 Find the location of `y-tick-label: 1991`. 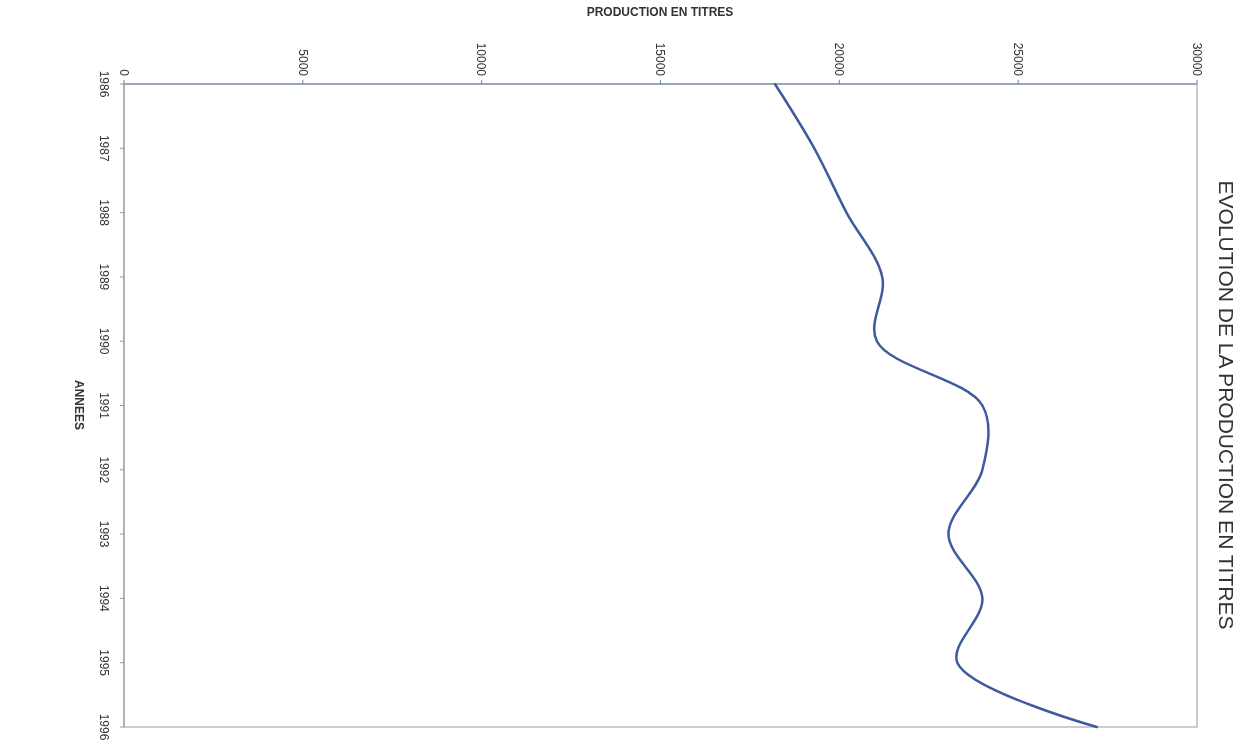

y-tick-label: 1991 is located at coordinates (104, 406).